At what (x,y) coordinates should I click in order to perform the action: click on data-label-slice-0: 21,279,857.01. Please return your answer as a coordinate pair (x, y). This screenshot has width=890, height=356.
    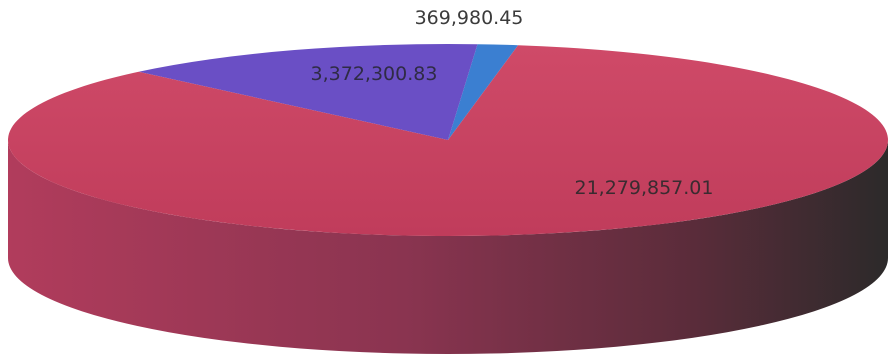
    Looking at the image, I should click on (643, 188).